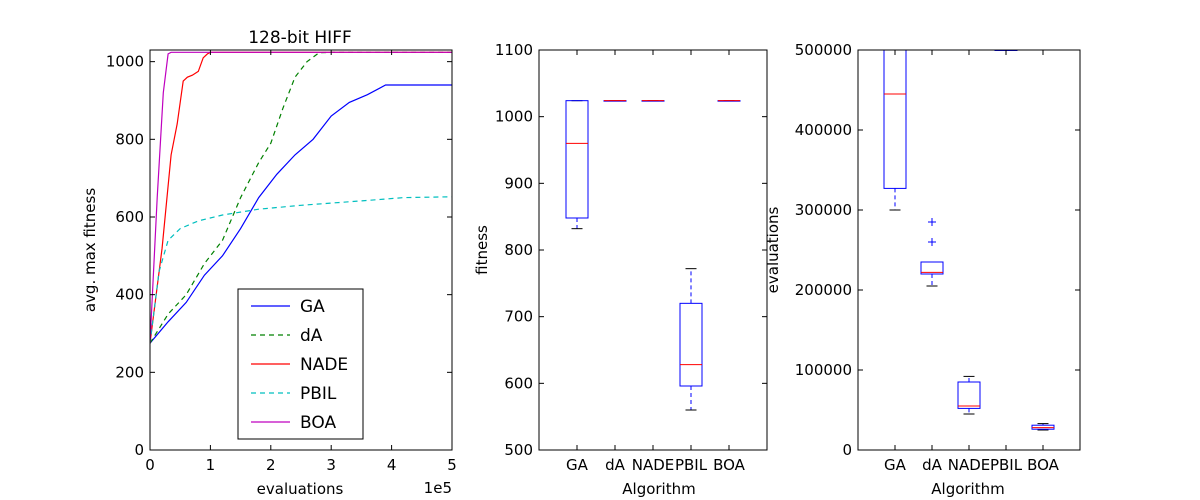 This screenshot has height=500, width=1200. What do you see at coordinates (823, 50) in the screenshot?
I see `y-tick-label: 500000` at bounding box center [823, 50].